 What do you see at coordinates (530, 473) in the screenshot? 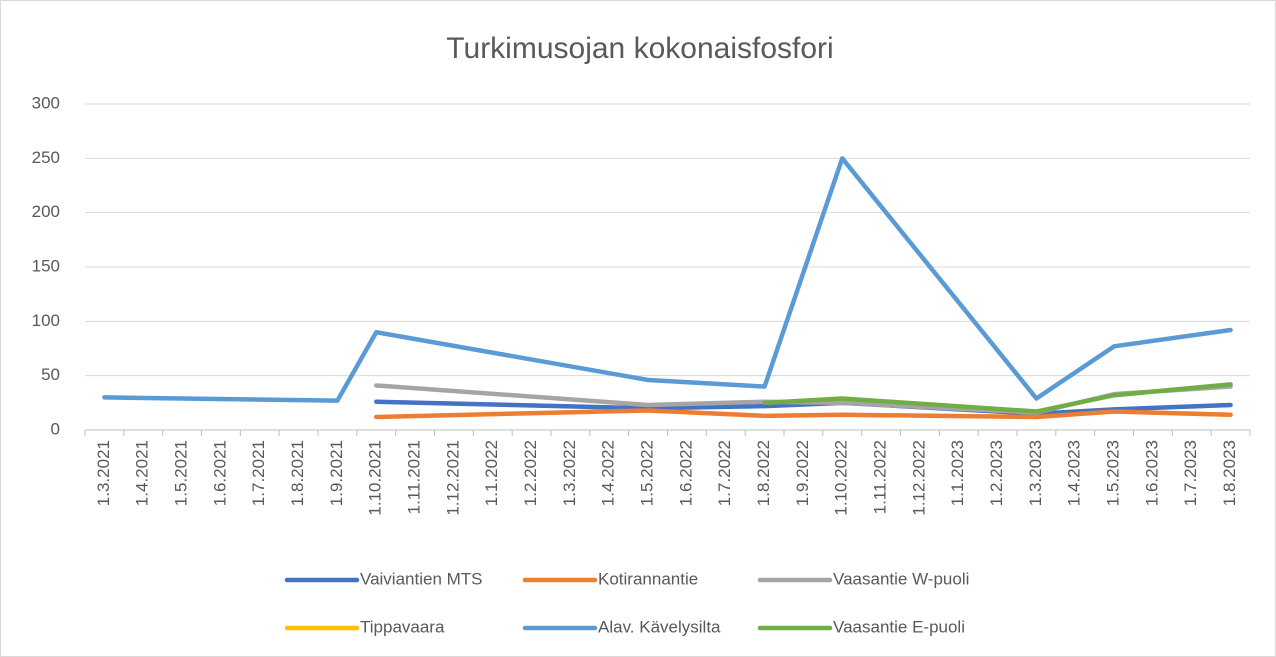
I see `x-tick-label: 1.2.2022` at bounding box center [530, 473].